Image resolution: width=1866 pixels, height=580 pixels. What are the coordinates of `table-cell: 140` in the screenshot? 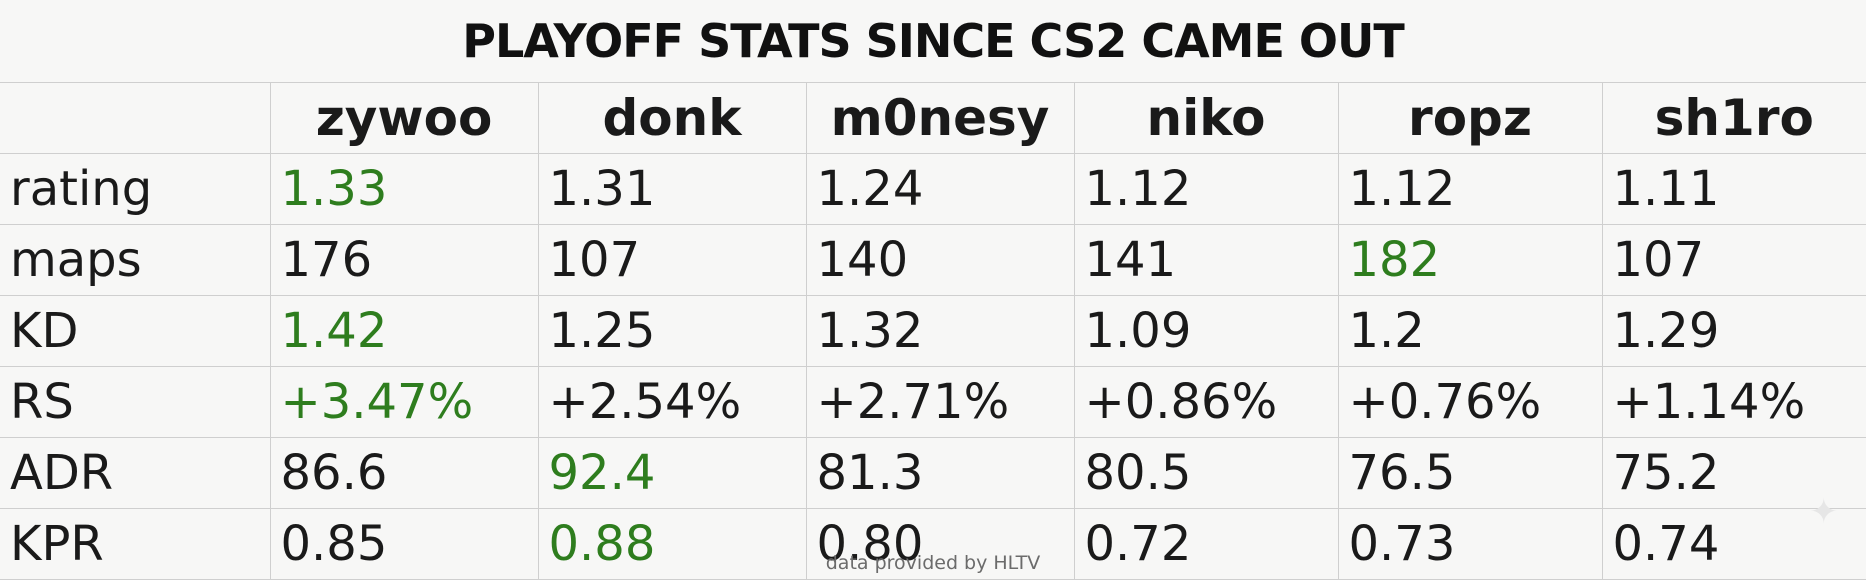 It's located at (940, 260).